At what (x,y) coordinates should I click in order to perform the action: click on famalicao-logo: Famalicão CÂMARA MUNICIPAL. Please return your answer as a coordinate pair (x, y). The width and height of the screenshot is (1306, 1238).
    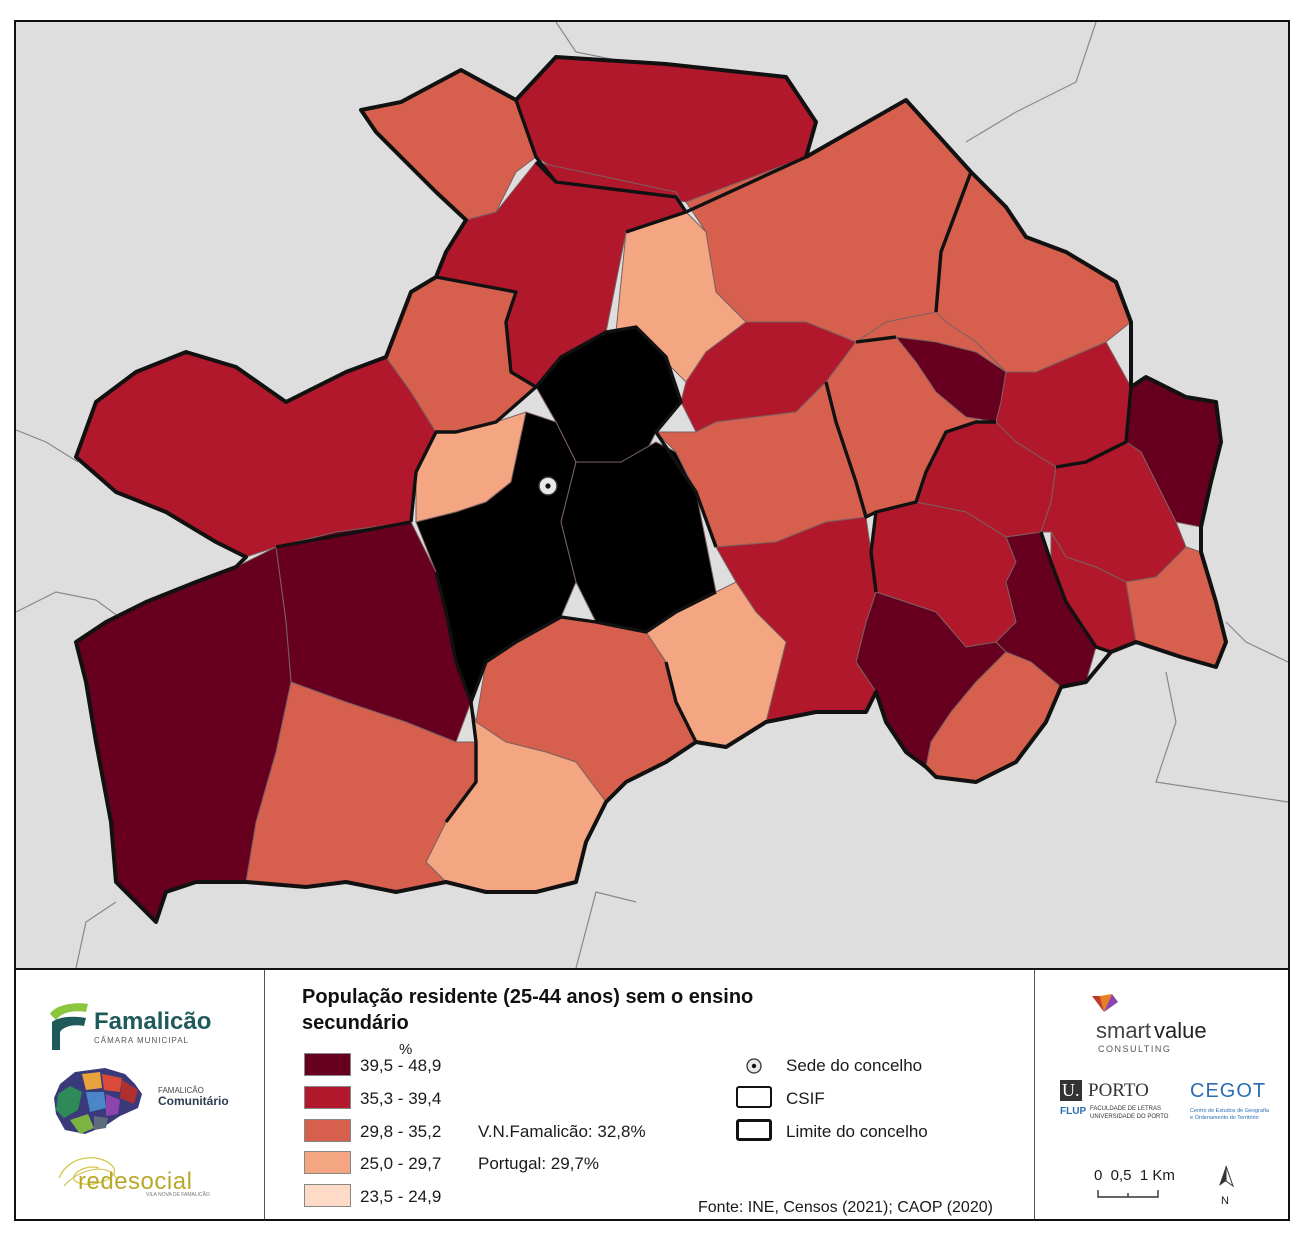
    Looking at the image, I should click on (151, 1028).